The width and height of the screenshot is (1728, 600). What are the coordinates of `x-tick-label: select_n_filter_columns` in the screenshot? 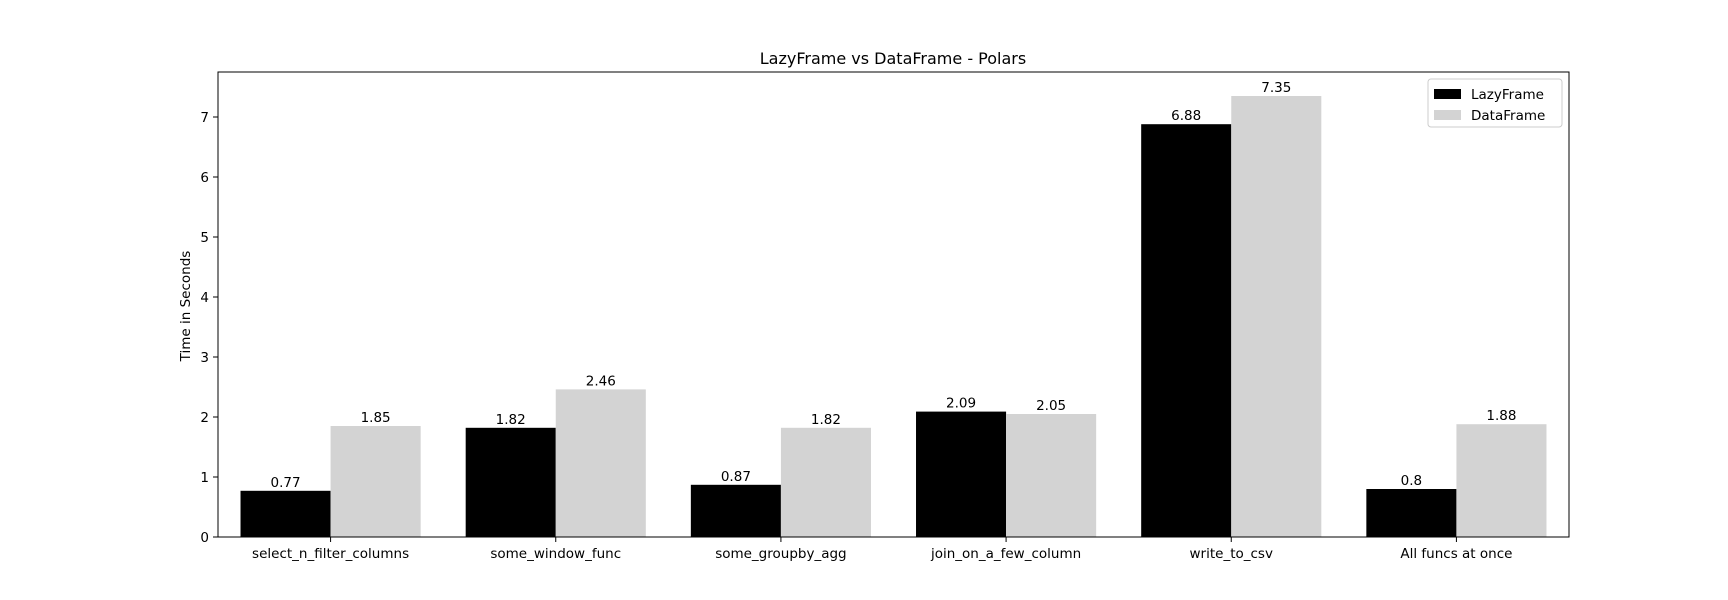 It's located at (330, 554).